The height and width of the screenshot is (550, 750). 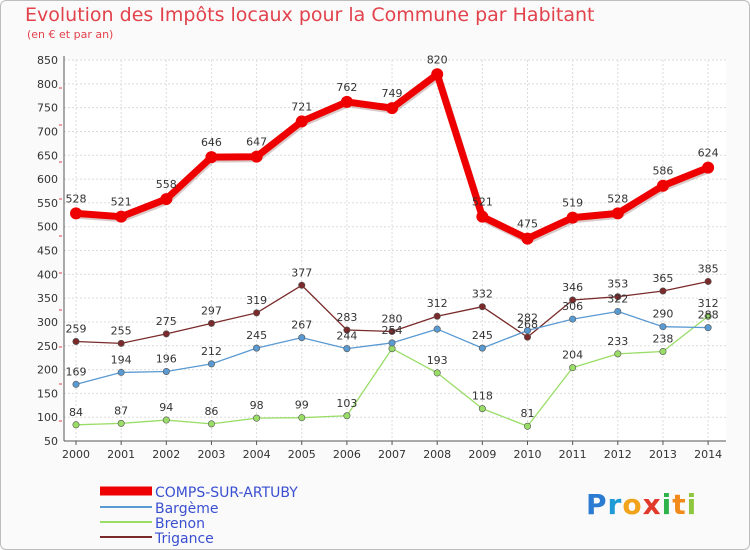 I want to click on legend-label: Trigance, so click(x=184, y=539).